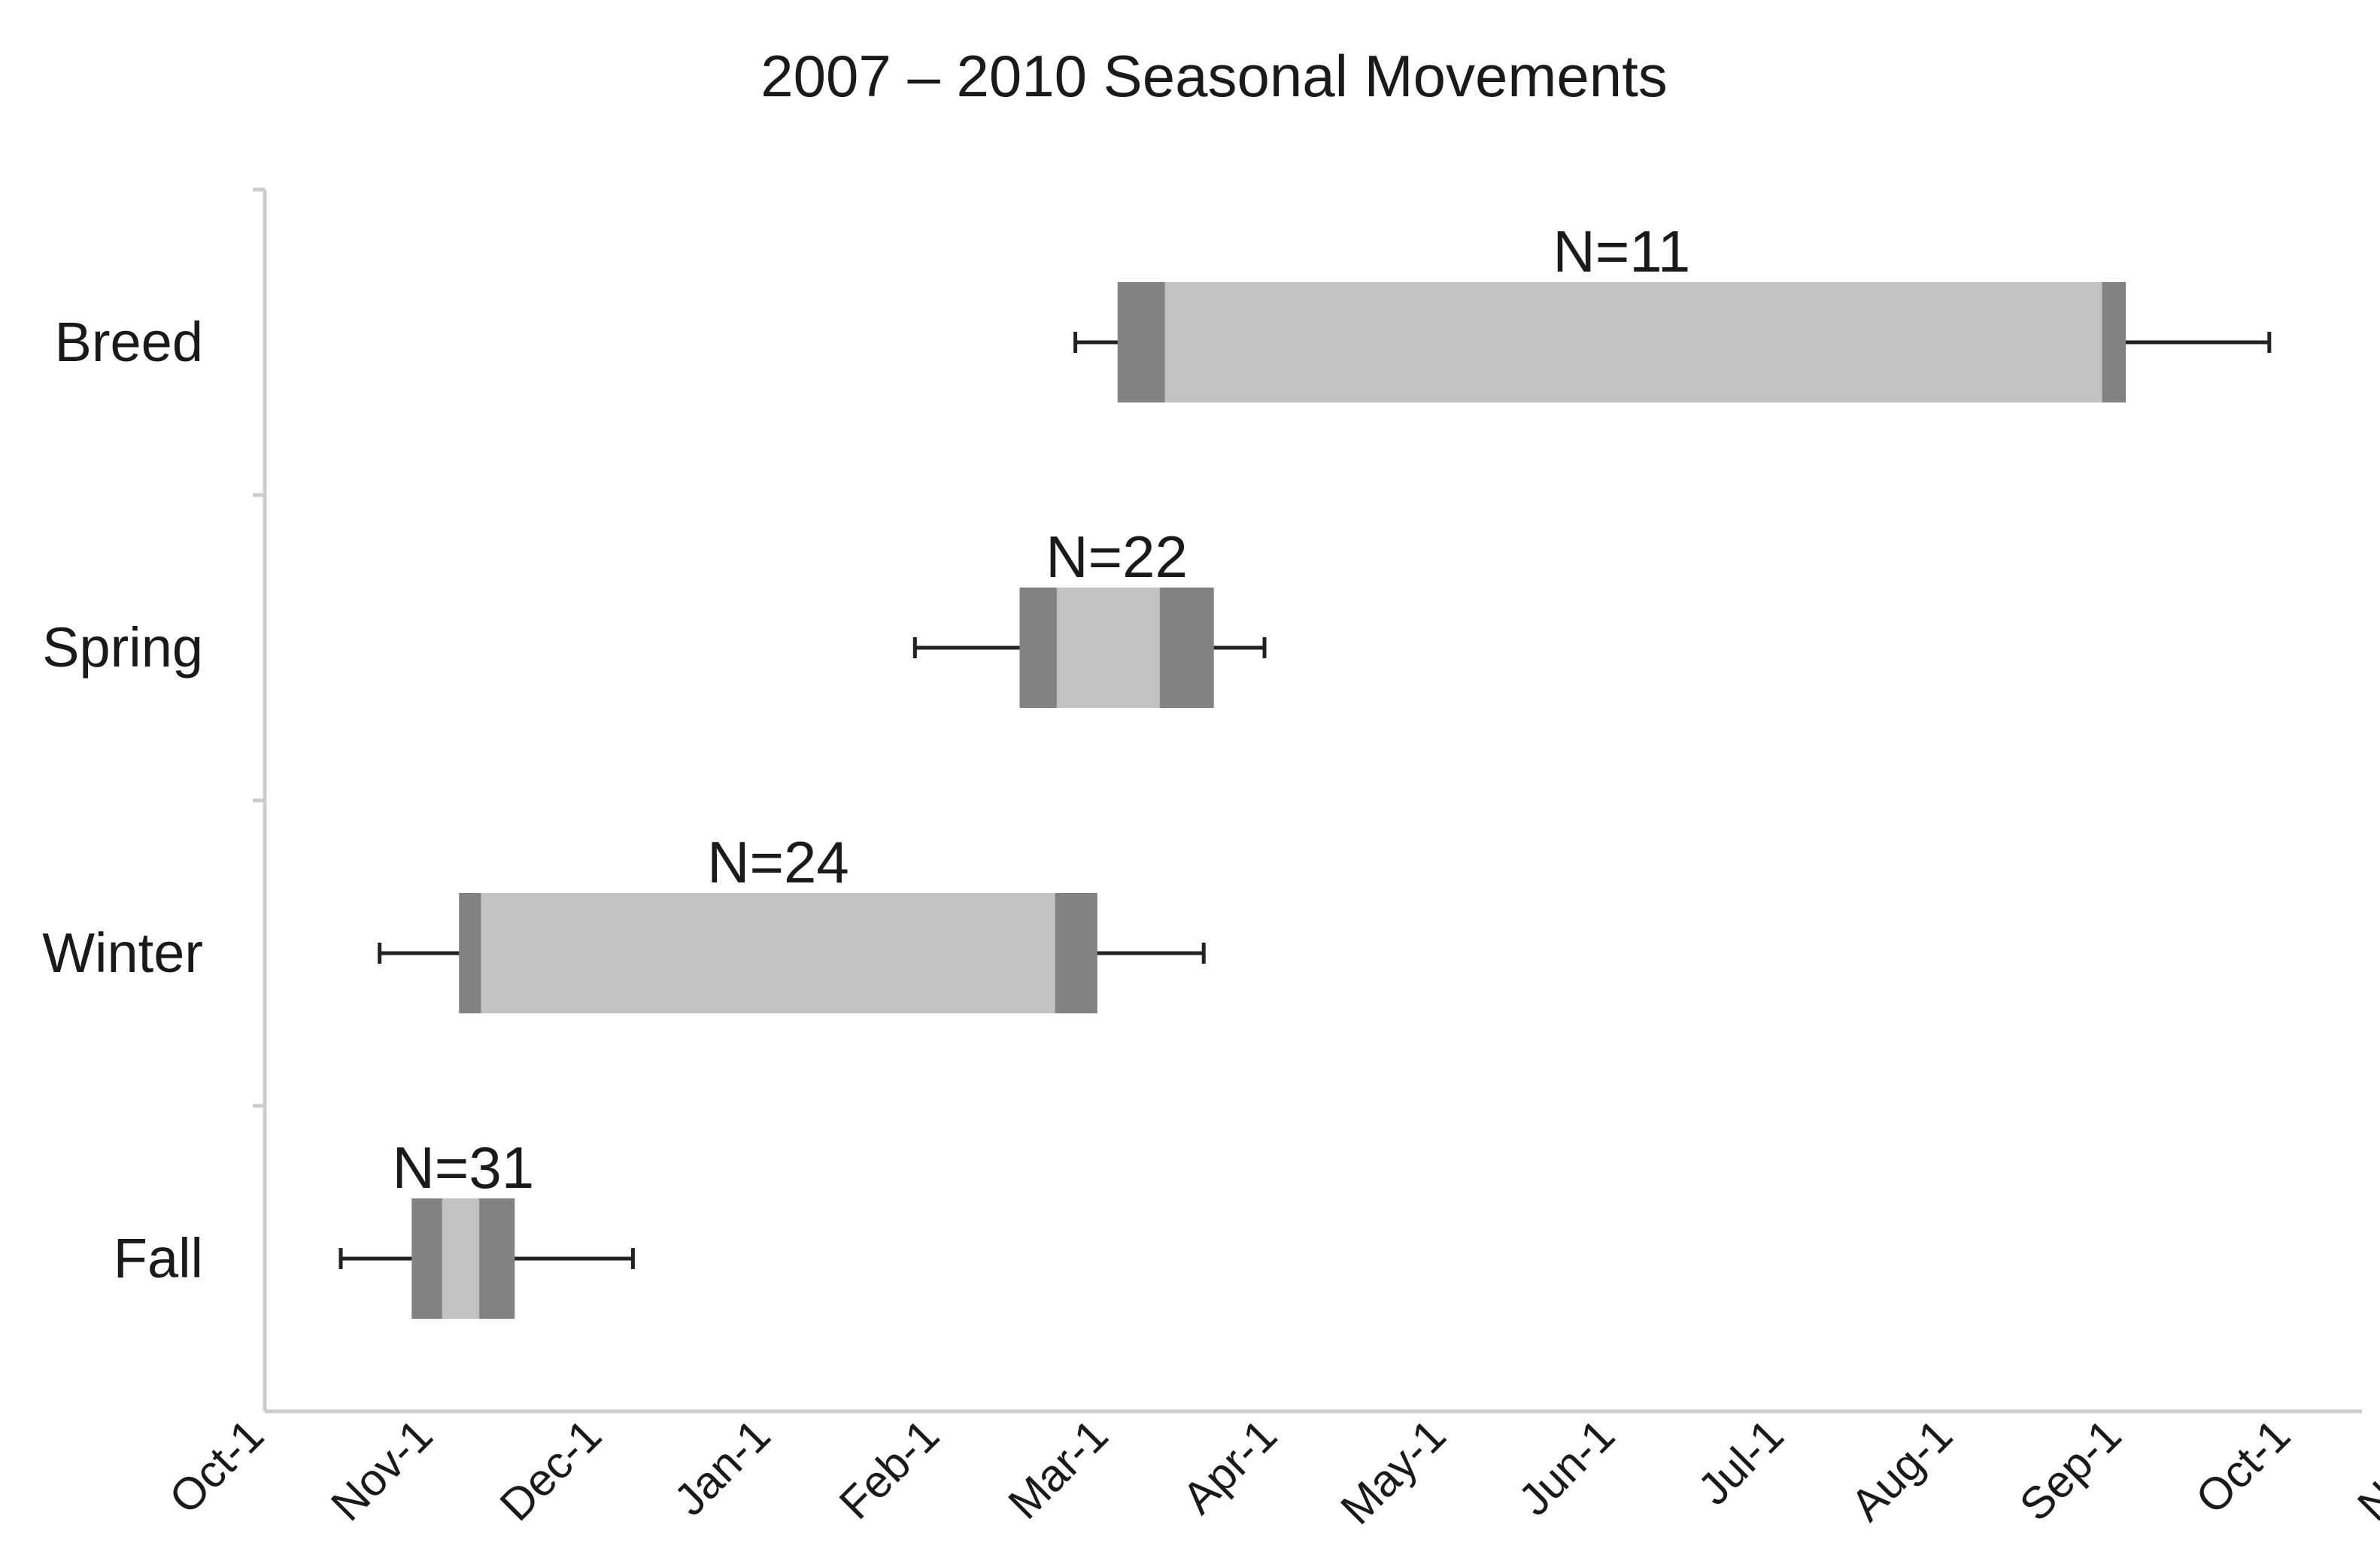 Image resolution: width=2380 pixels, height=1555 pixels. I want to click on x-tick-label: Aug-1, so click(1902, 1470).